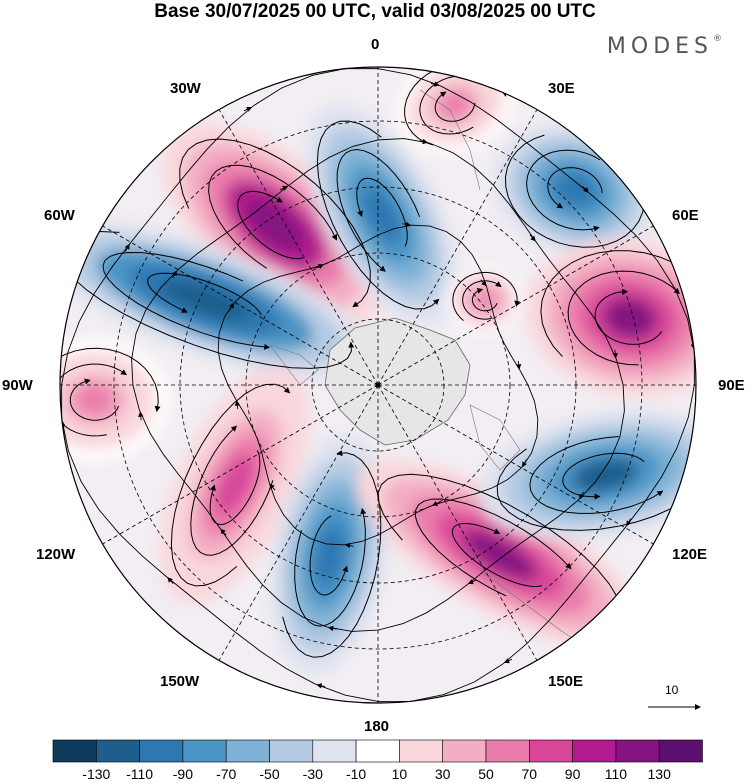 This screenshot has height=783, width=750. What do you see at coordinates (572, 774) in the screenshot?
I see `colorbar-tick-label: 90` at bounding box center [572, 774].